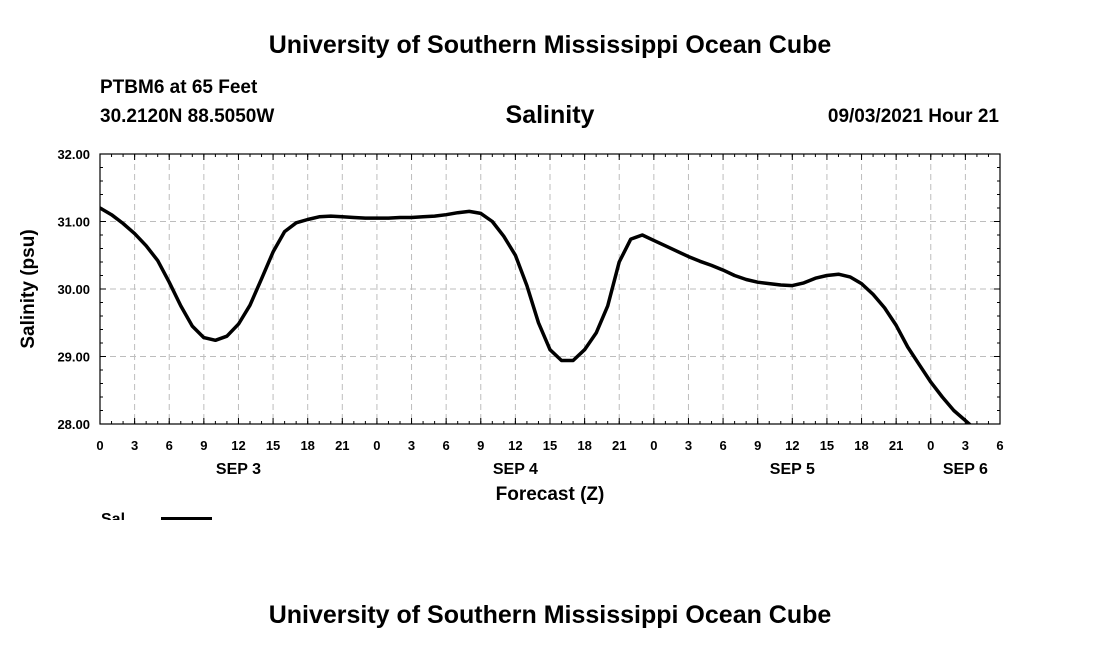 The height and width of the screenshot is (650, 1100). What do you see at coordinates (113, 515) in the screenshot?
I see `legend-label-sal: Sal` at bounding box center [113, 515].